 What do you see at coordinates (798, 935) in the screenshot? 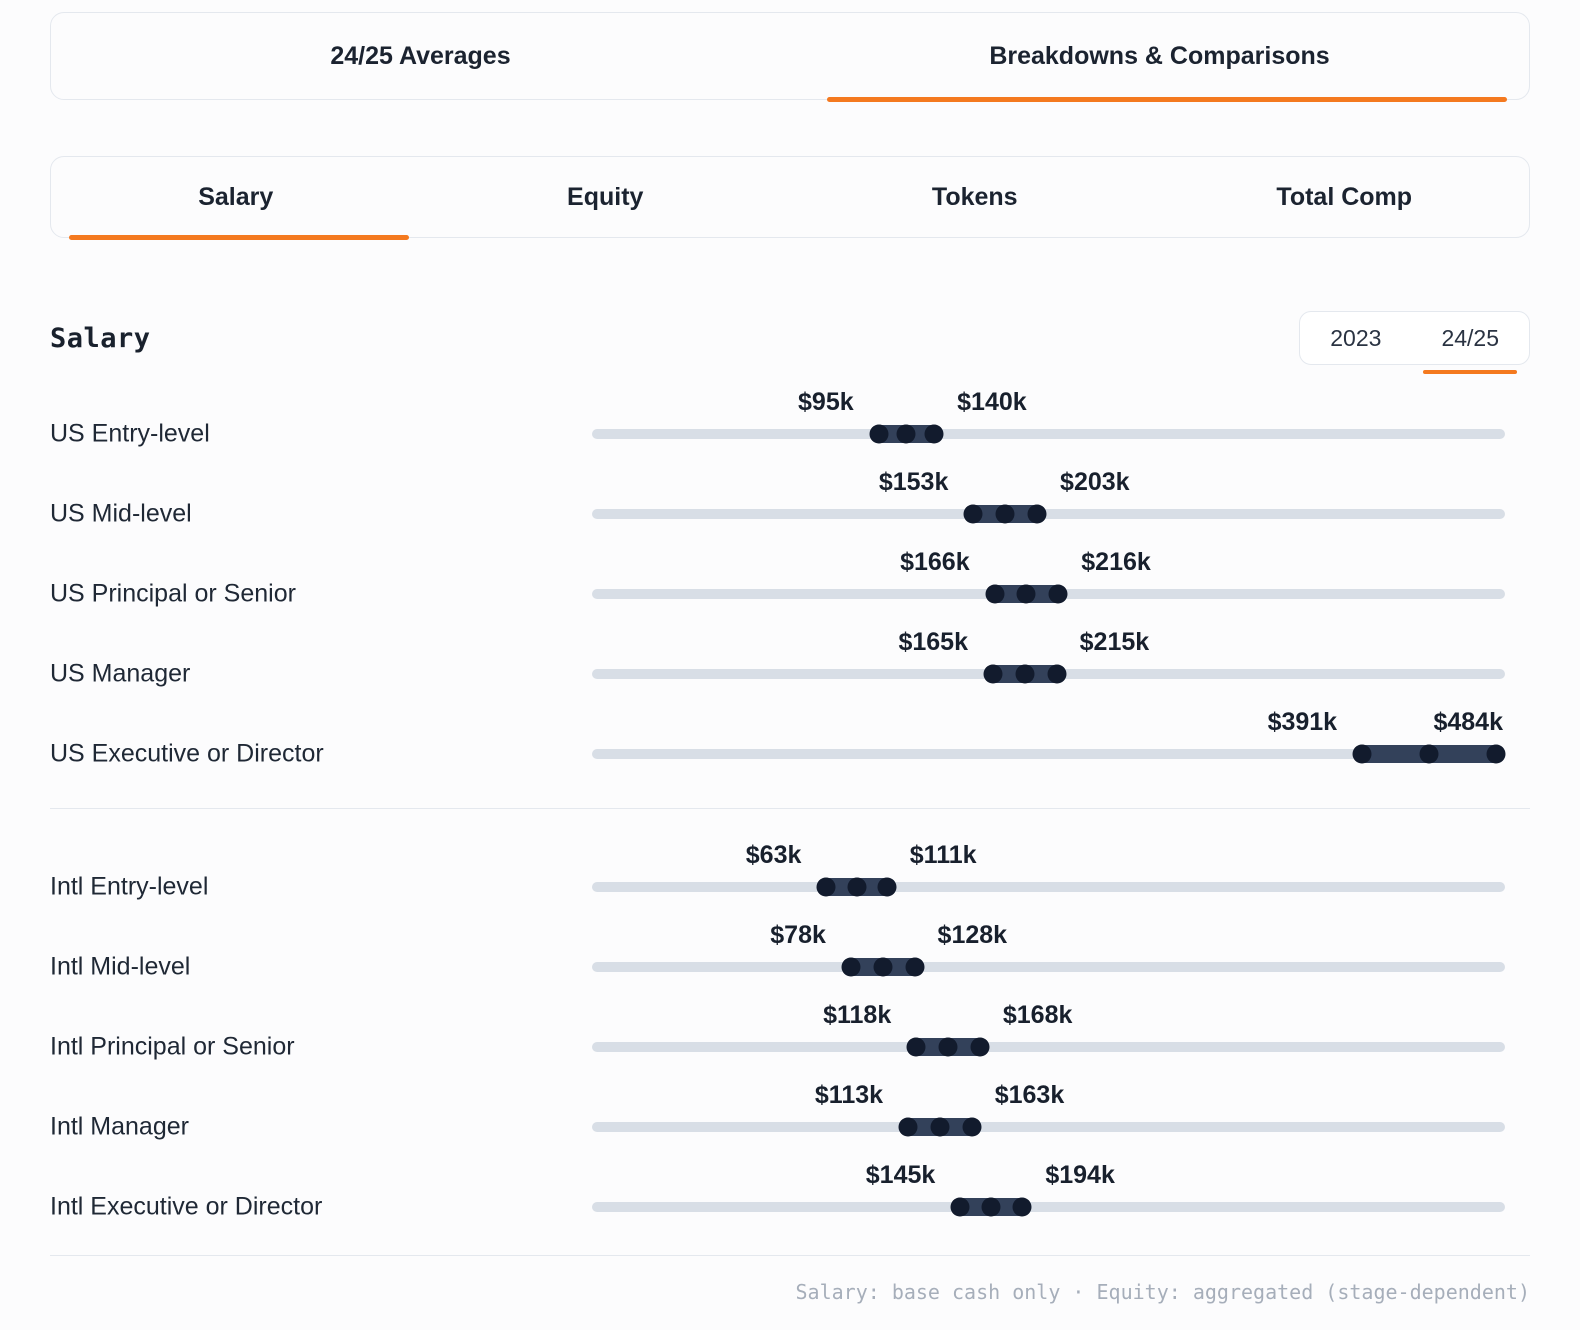
I see `low-value-label: $78k` at bounding box center [798, 935].